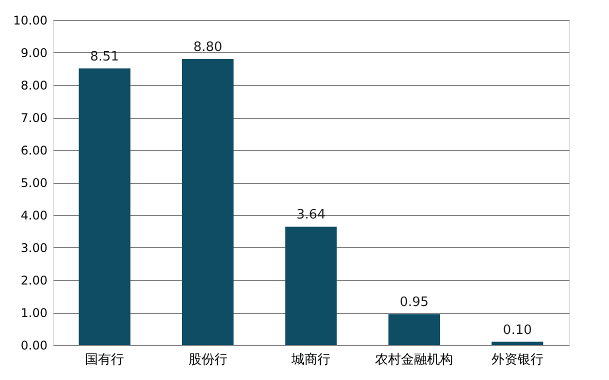 The image size is (609, 380). I want to click on x-tick-label: 国有行, so click(104, 360).